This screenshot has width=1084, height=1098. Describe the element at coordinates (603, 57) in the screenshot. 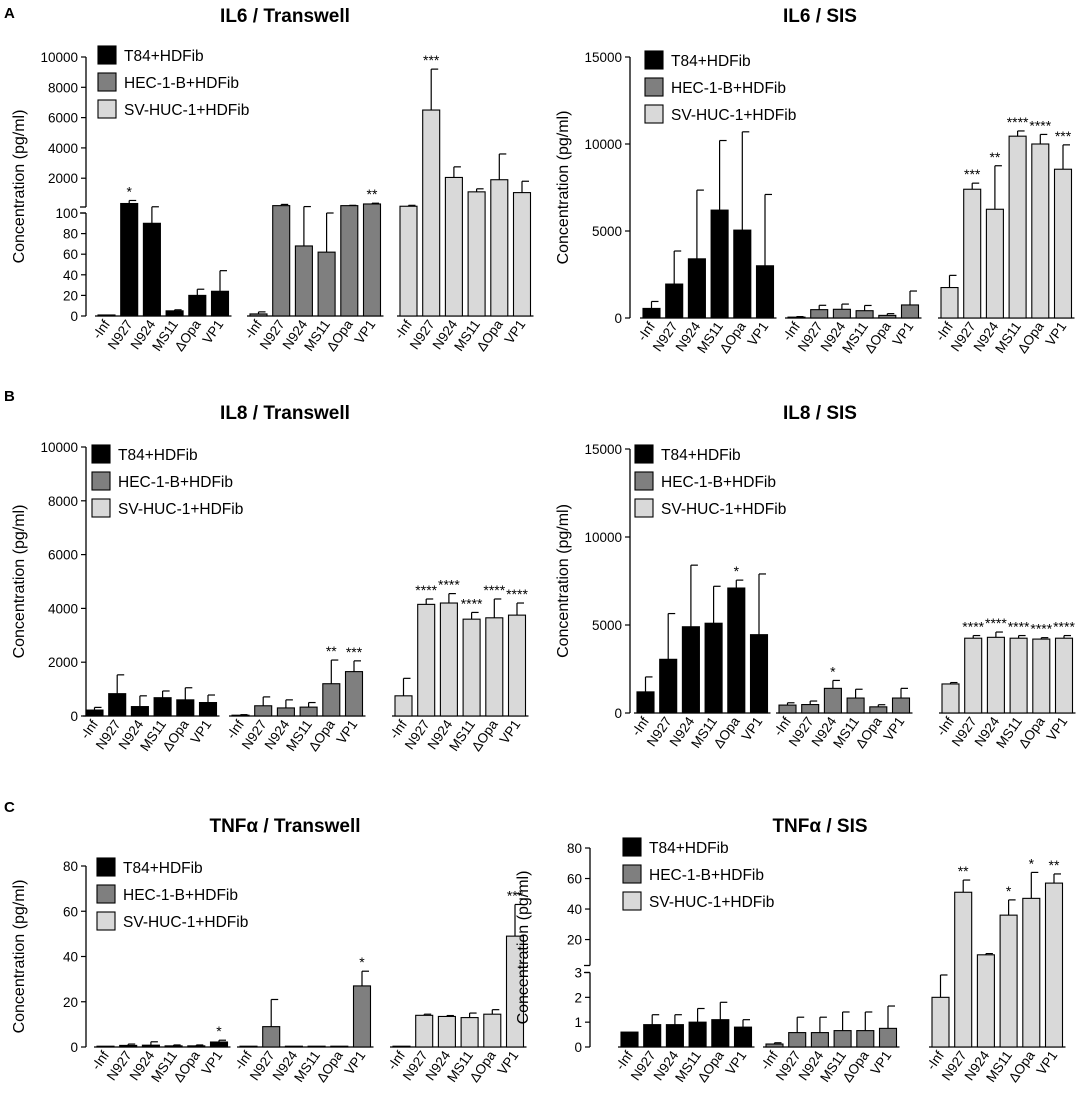

I see `y-tick-label: 15000` at that location.